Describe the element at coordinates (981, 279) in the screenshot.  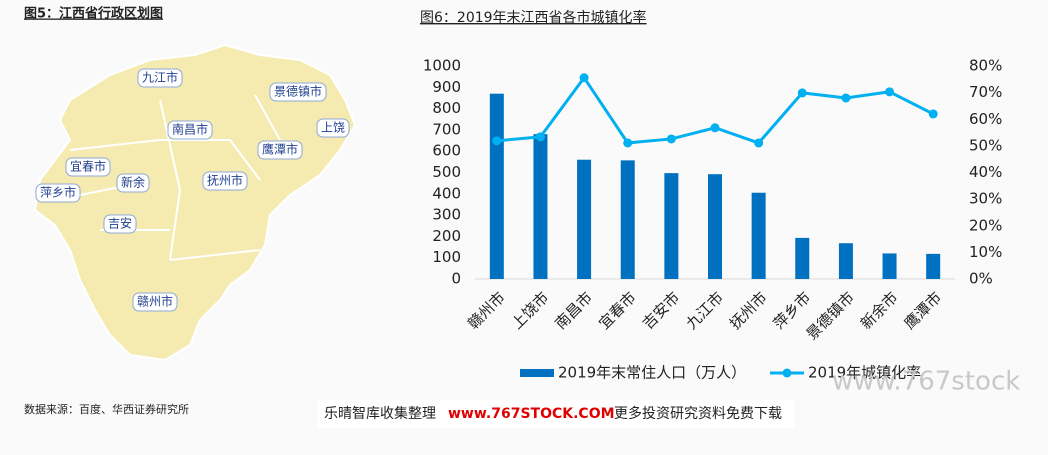
I see `y2-tick-label: 0%` at that location.